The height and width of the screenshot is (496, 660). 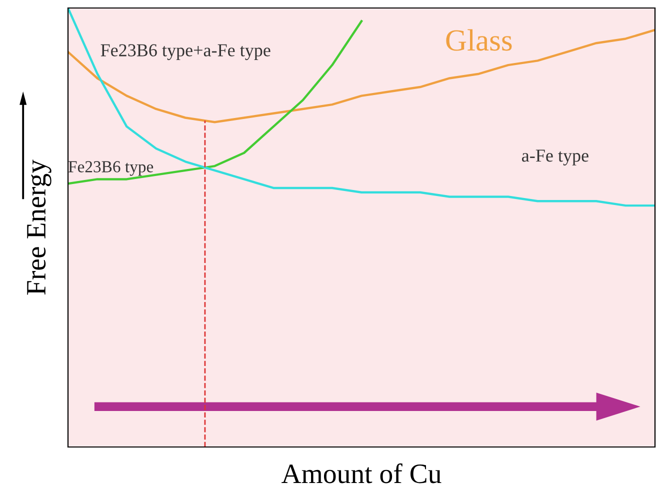 What do you see at coordinates (362, 473) in the screenshot?
I see `x-axis-title: Amount of Cu` at bounding box center [362, 473].